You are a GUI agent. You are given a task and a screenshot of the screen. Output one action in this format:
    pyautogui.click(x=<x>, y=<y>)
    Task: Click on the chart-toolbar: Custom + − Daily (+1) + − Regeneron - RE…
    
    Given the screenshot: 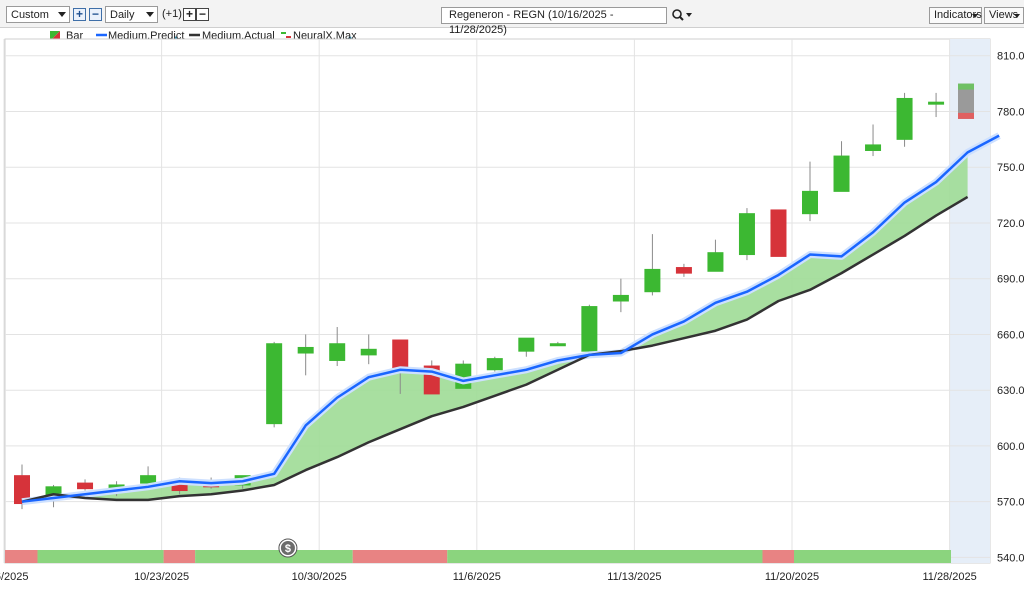 What is the action you would take?
    pyautogui.click(x=512, y=18)
    